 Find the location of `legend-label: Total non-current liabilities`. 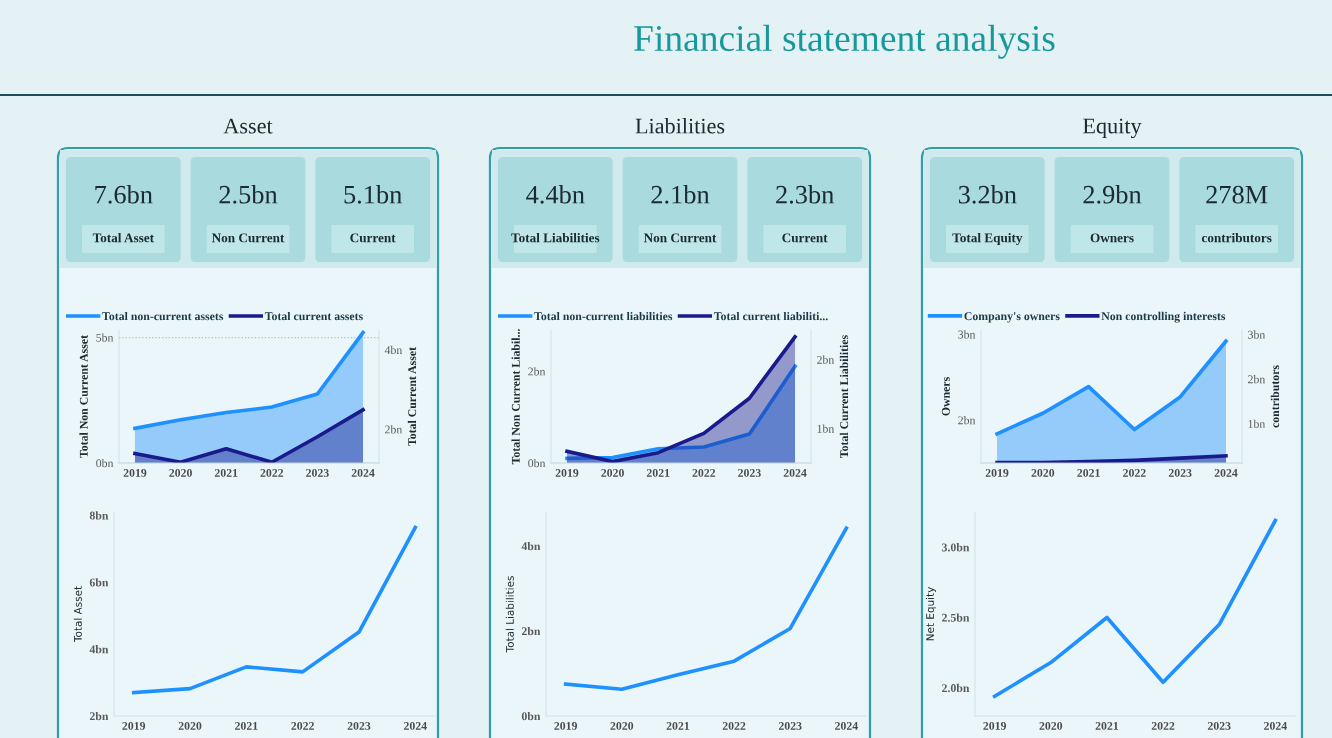

legend-label: Total non-current liabilities is located at coordinates (603, 316).